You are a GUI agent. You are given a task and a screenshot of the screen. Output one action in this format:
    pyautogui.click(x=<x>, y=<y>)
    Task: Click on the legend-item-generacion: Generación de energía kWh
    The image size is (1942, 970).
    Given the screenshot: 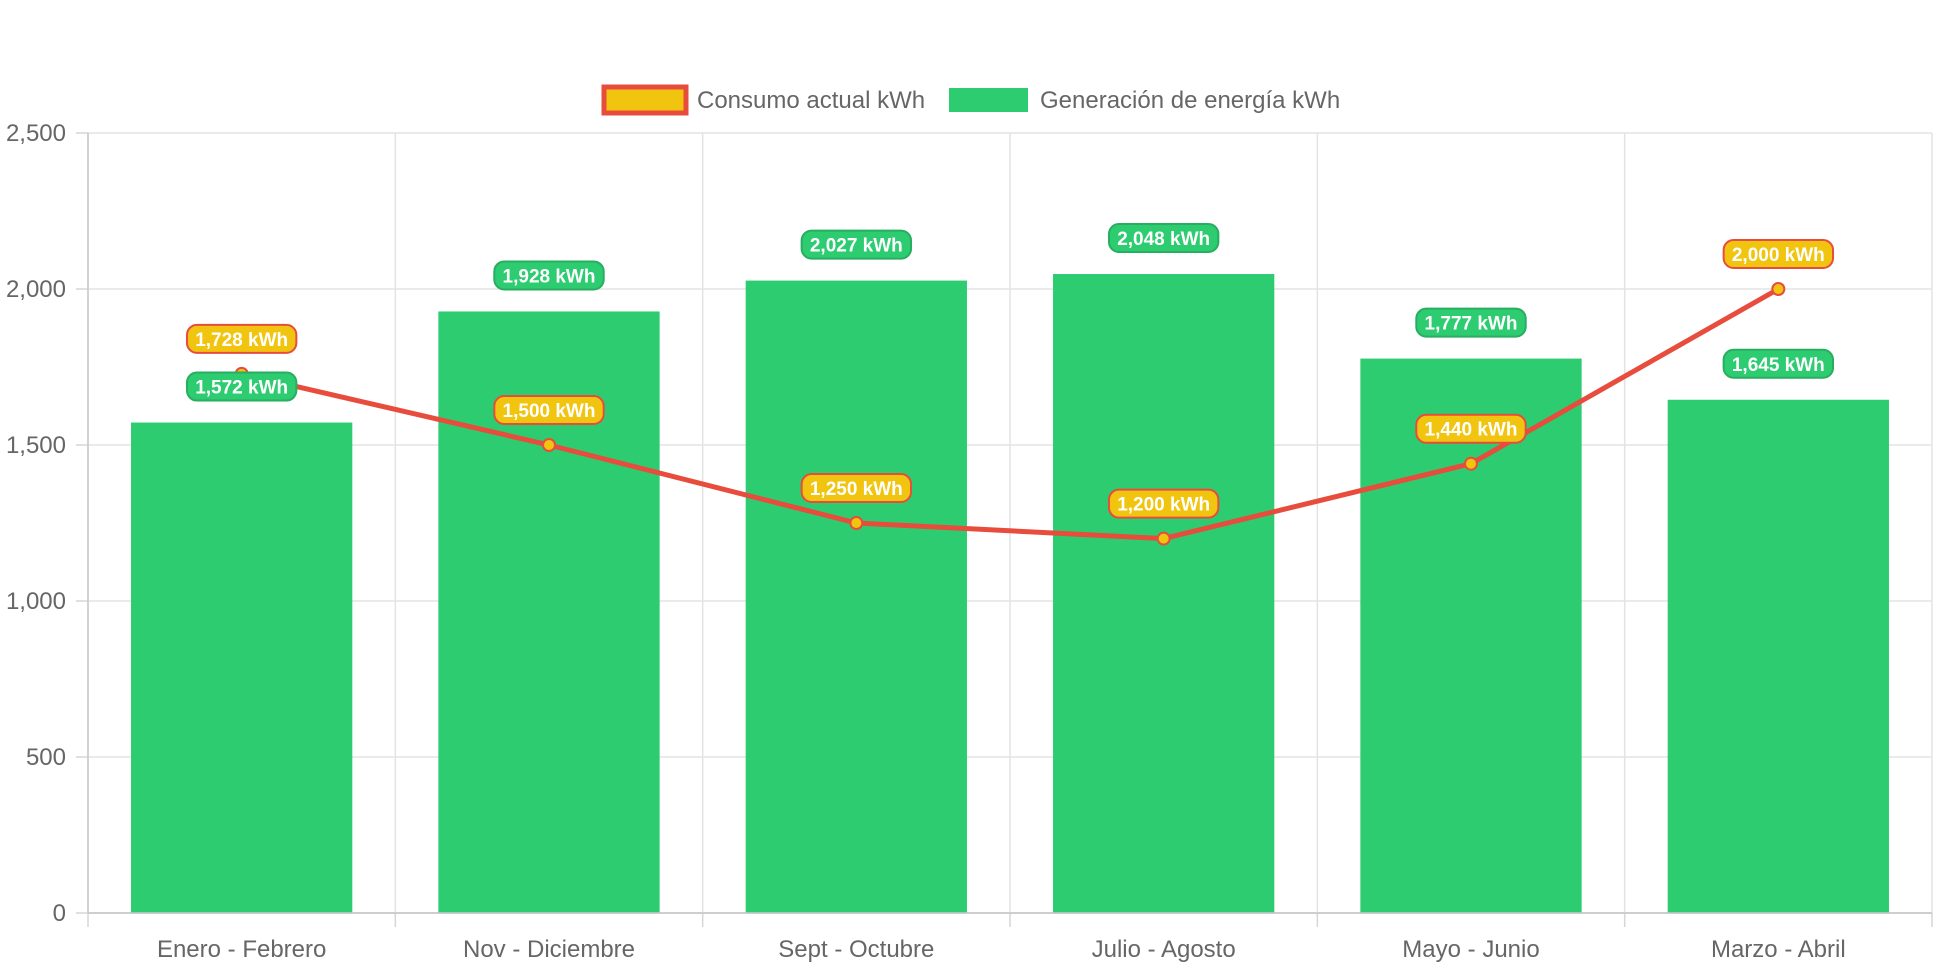 What is the action you would take?
    pyautogui.click(x=1144, y=100)
    